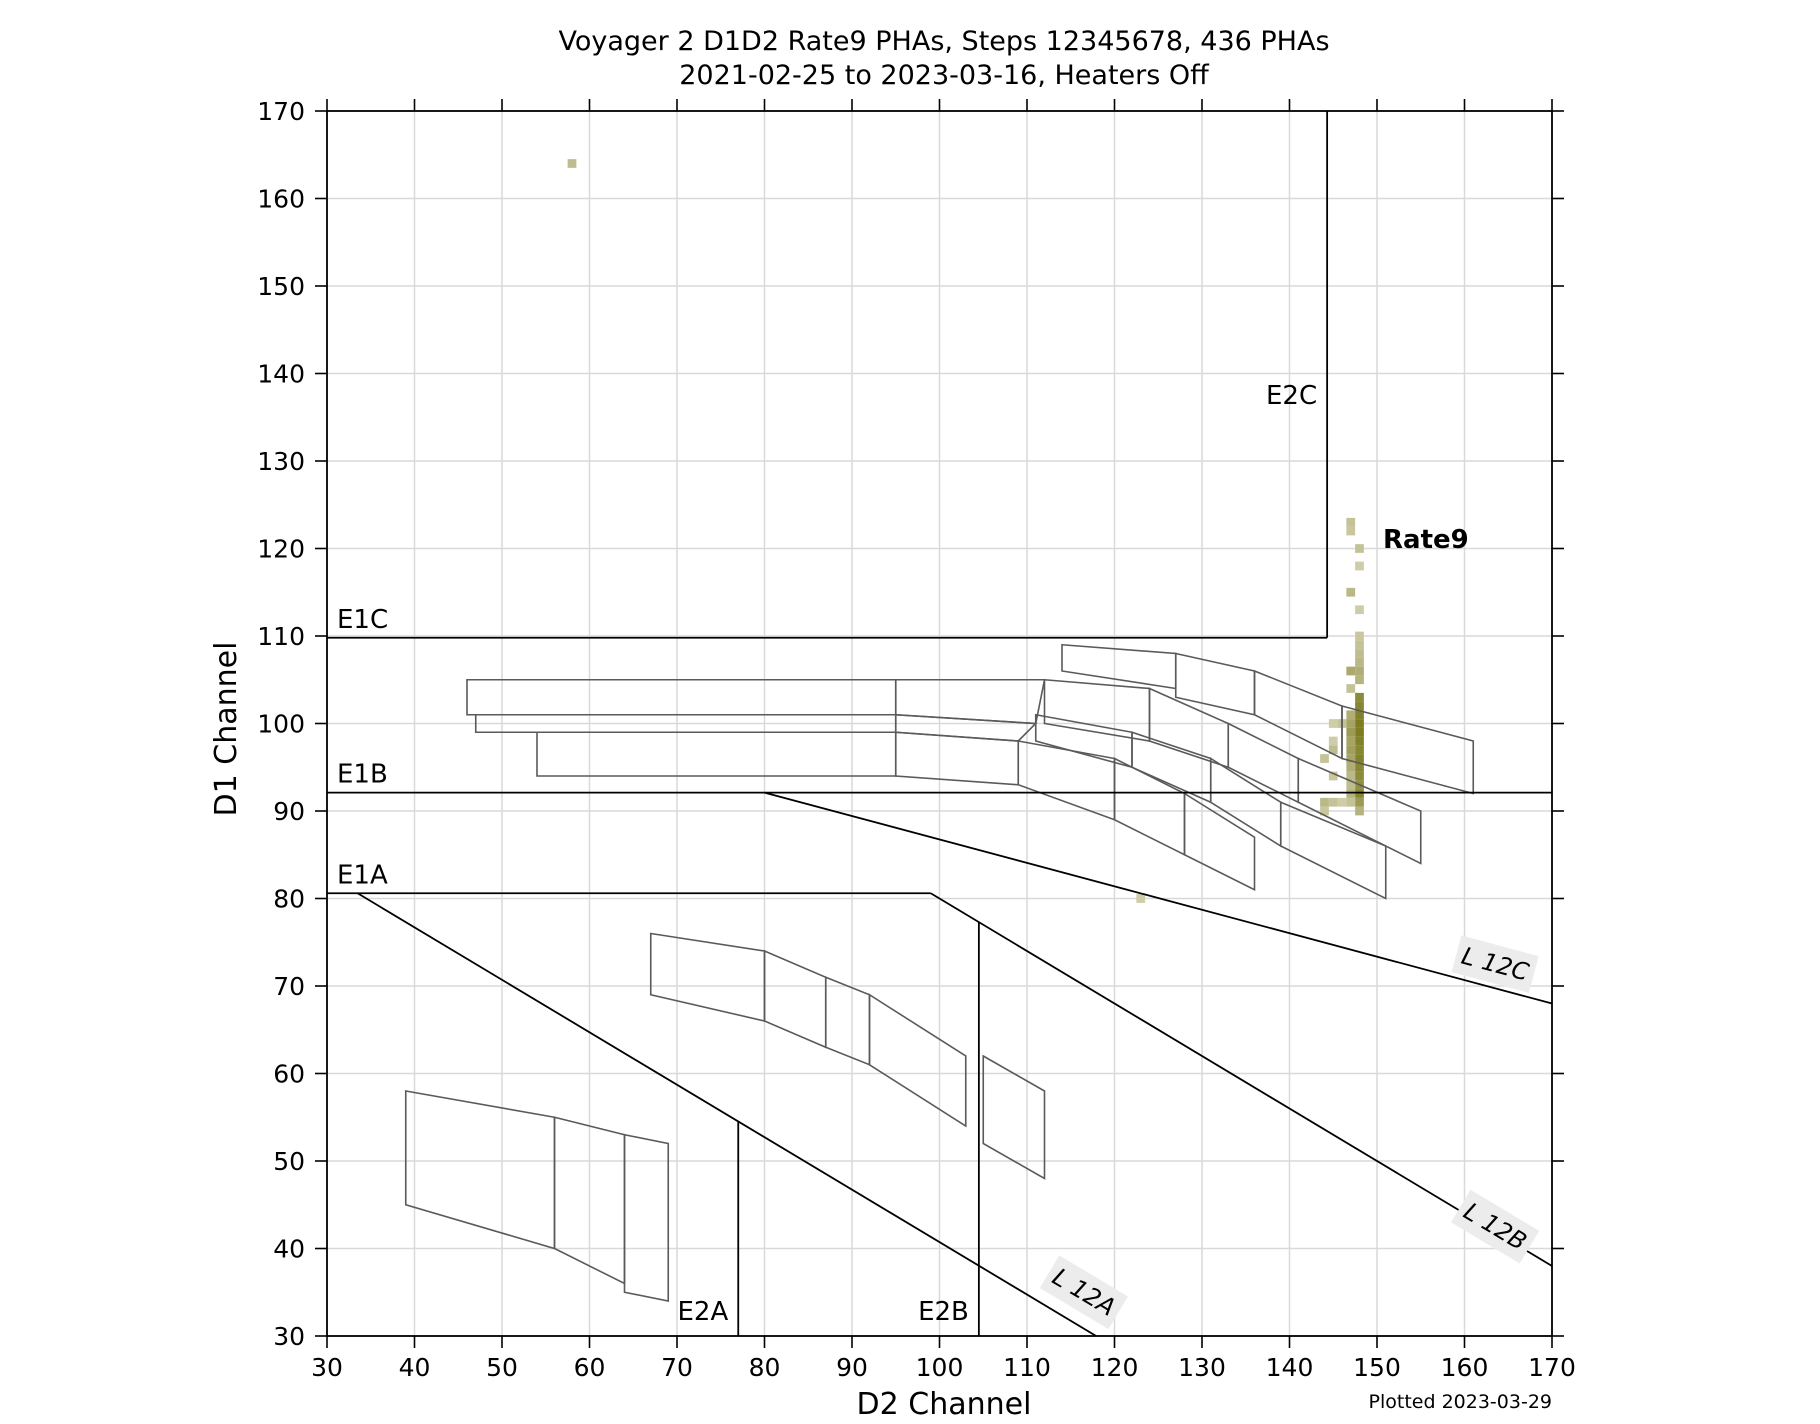 This screenshot has width=1820, height=1424. Describe the element at coordinates (852, 1367) in the screenshot. I see `x-tick-label: 90` at that location.